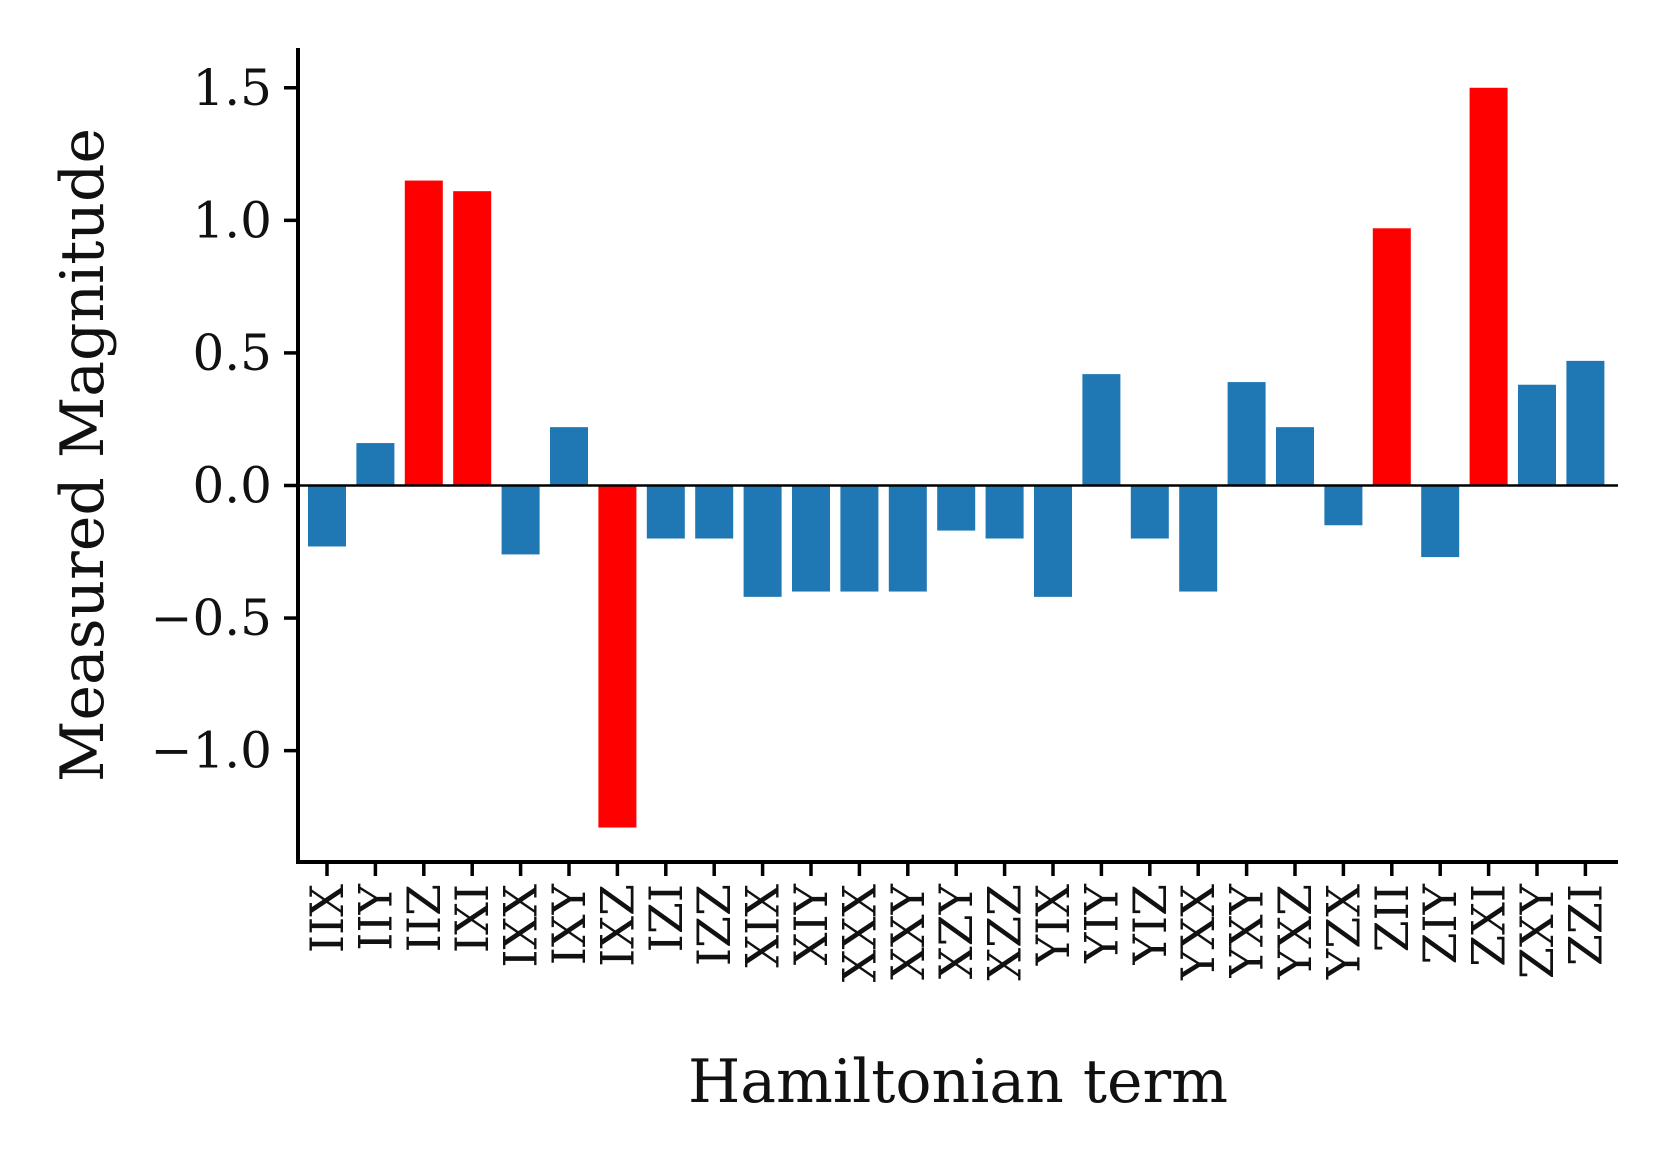 The width and height of the screenshot is (1660, 1164). I want to click on x-tick-label: YXX, so click(1198, 932).